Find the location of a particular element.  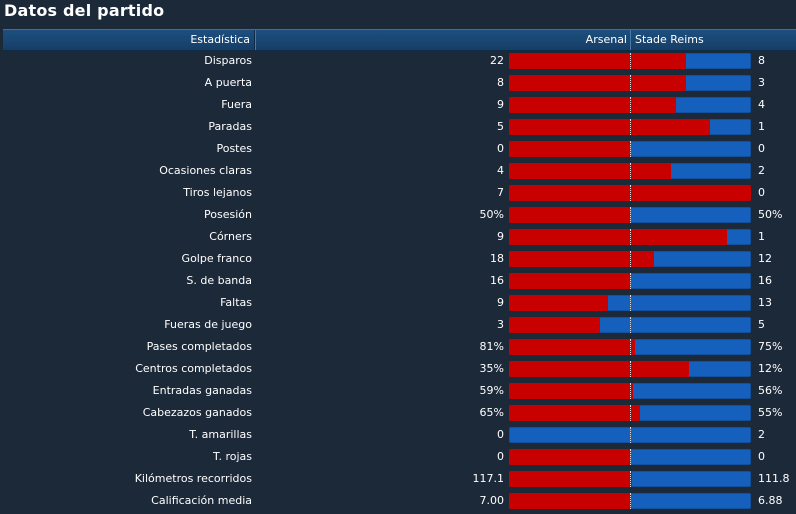

page-title: Datos del partido is located at coordinates (84, 10).